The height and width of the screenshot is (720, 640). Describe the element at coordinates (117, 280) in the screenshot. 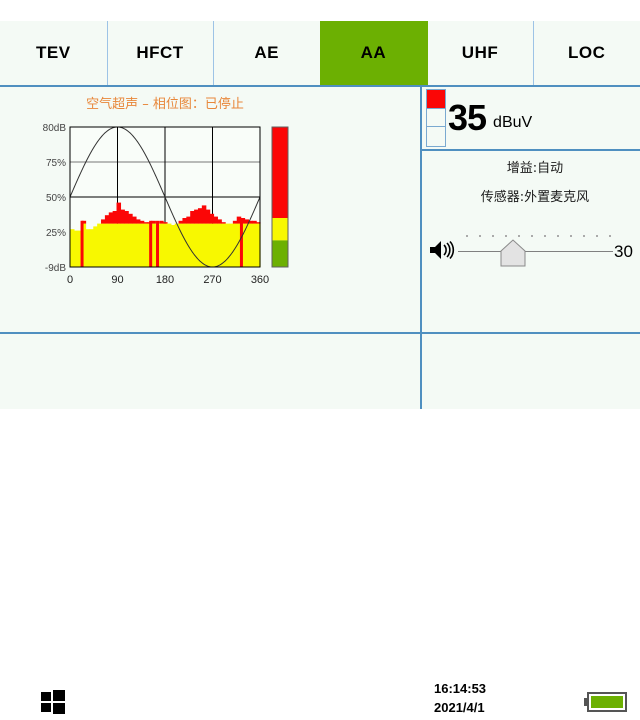

I see `svg-text: 90` at that location.